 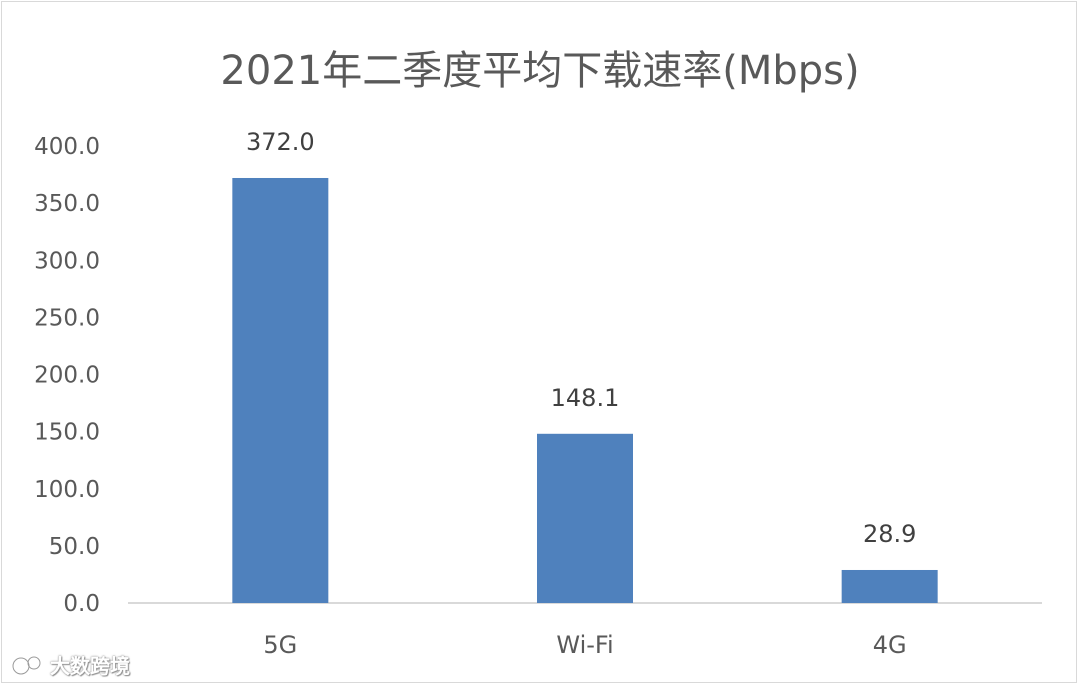 What do you see at coordinates (280, 645) in the screenshot?
I see `x-tick-label: 5G` at bounding box center [280, 645].